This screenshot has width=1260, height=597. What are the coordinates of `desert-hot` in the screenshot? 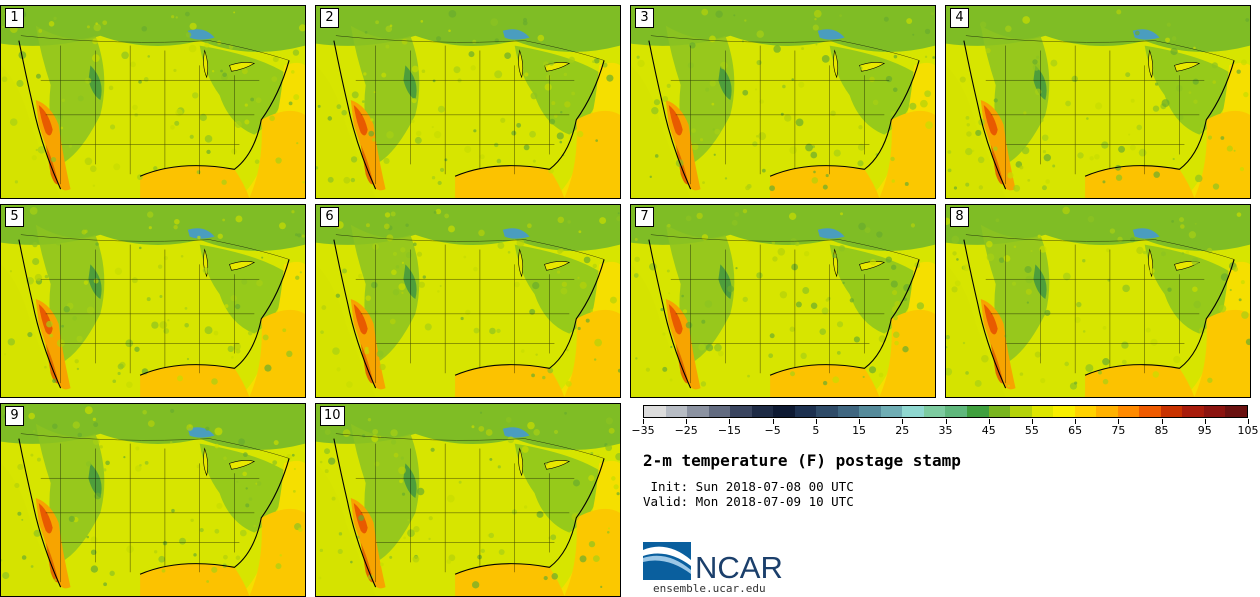 It's located at (360, 319).